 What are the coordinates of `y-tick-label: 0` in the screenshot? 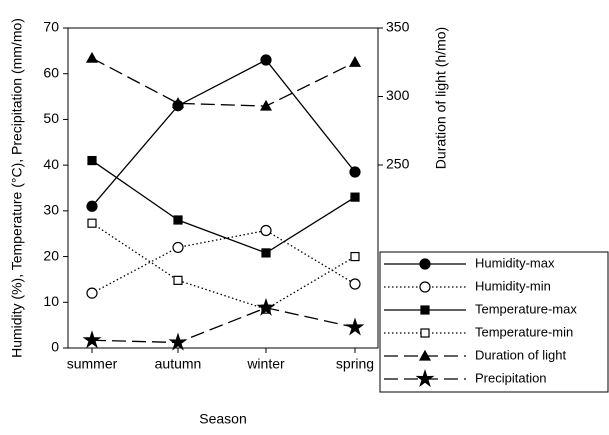 It's located at (55, 347).